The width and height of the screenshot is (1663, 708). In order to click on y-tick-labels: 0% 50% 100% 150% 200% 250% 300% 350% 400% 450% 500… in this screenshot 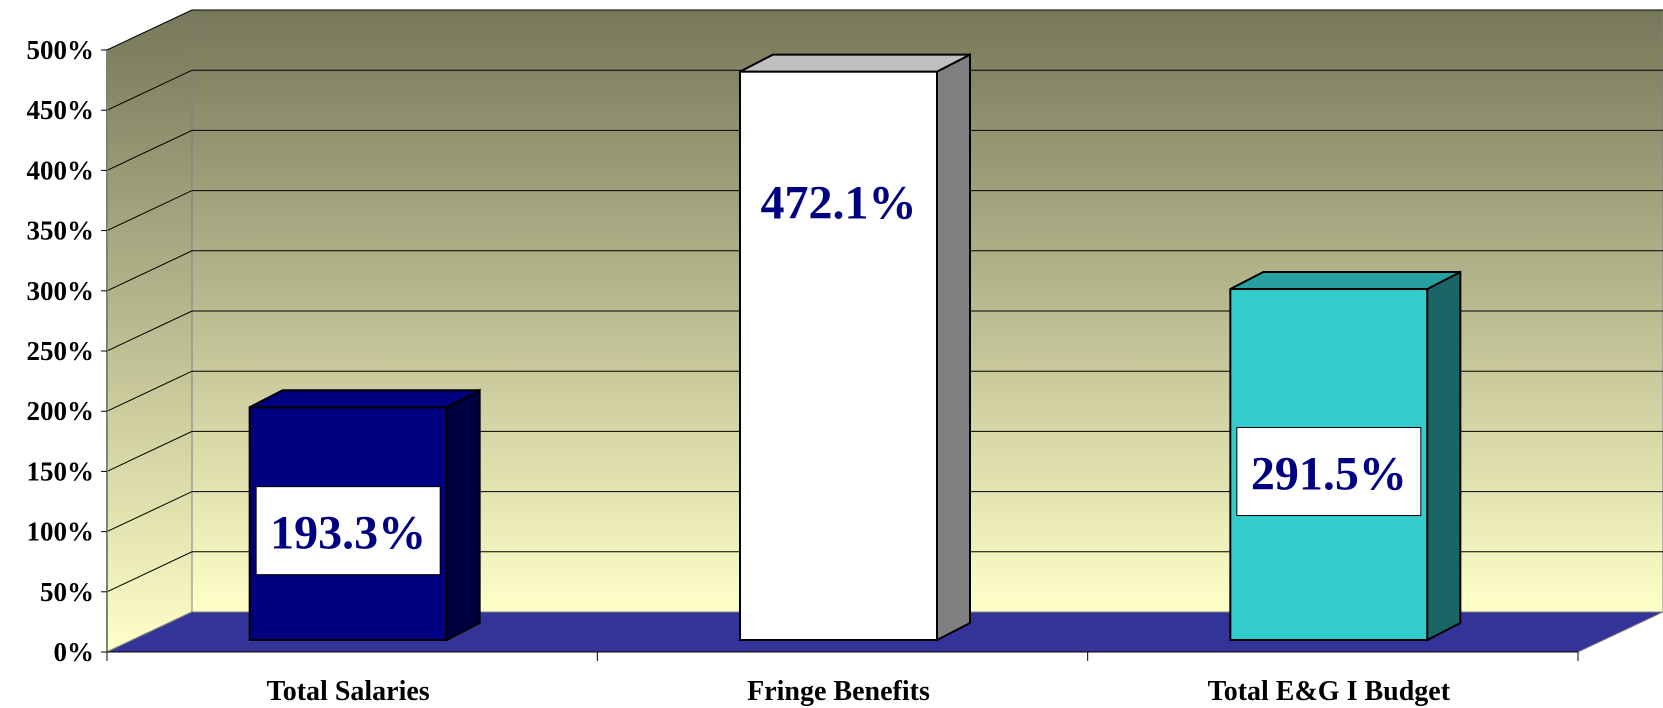, I will do `click(61, 351)`.